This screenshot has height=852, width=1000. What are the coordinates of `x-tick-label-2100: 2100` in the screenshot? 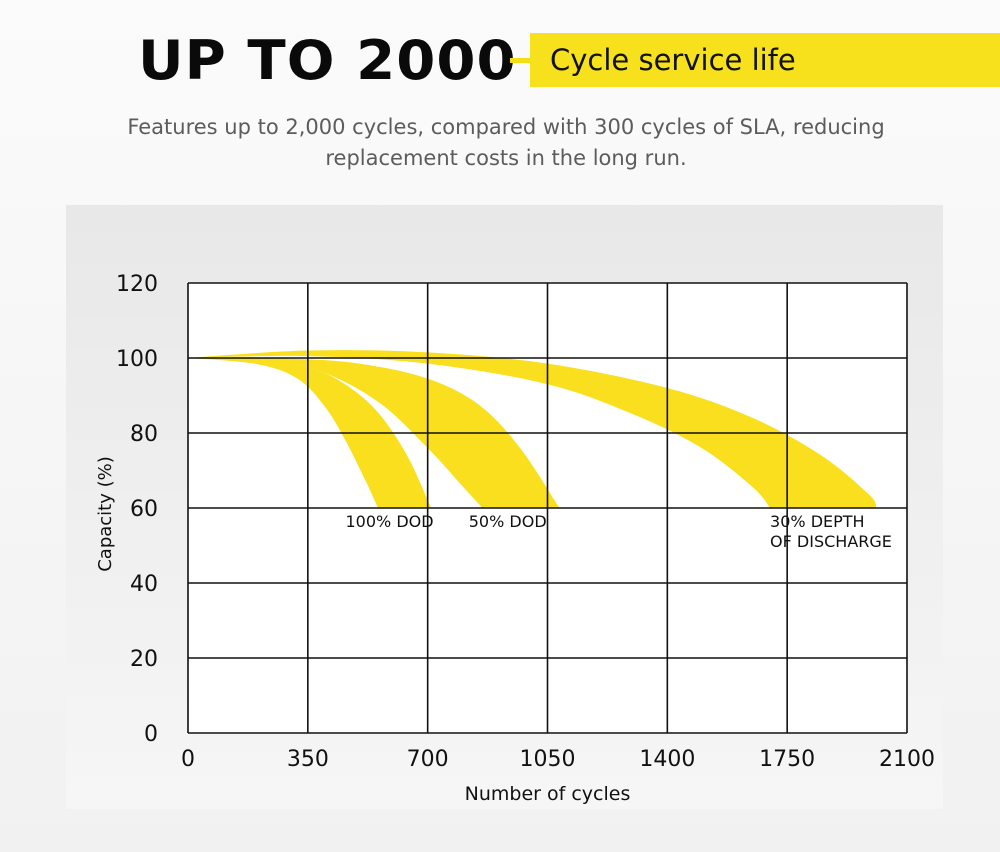 It's located at (907, 759).